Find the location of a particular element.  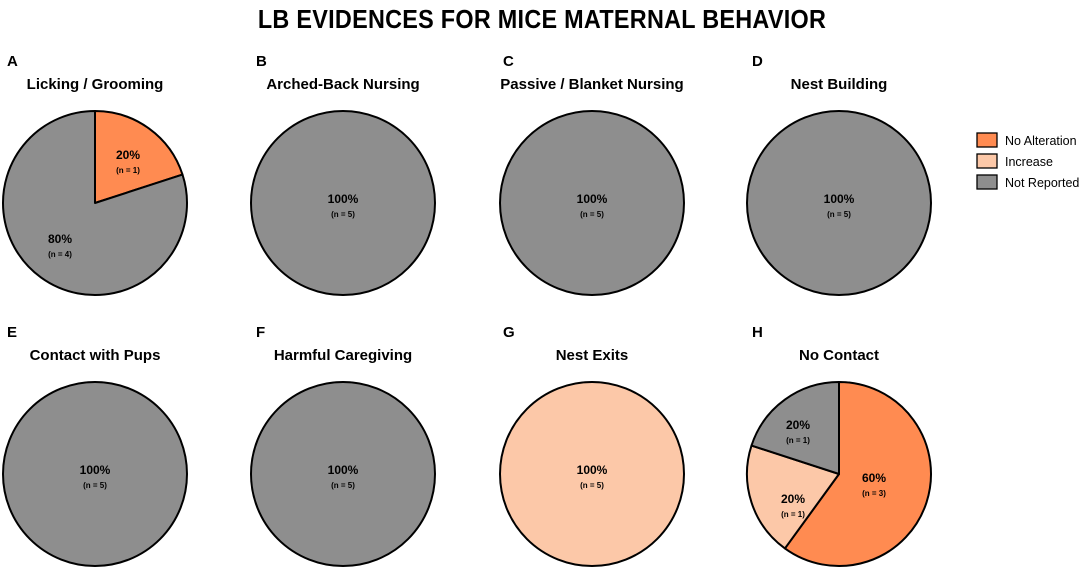

pie-panel-f: F Harmful Caregiving 100% (n = 5) is located at coordinates (343, 445).